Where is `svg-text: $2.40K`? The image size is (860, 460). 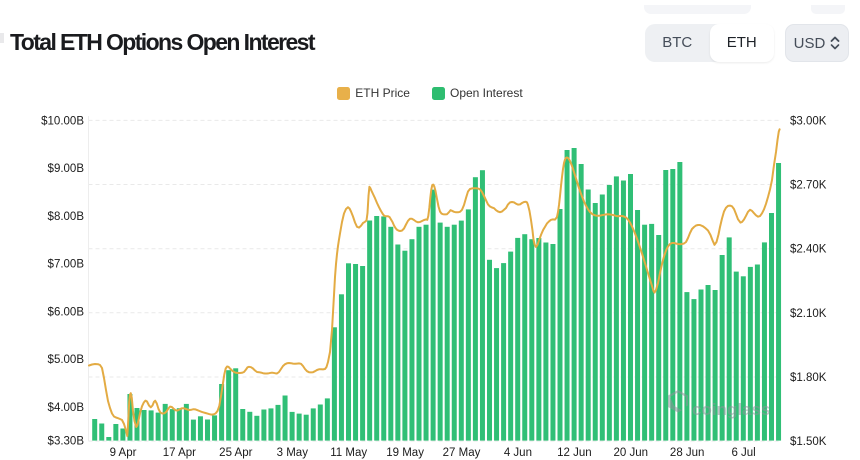 svg-text: $2.40K is located at coordinates (808, 250).